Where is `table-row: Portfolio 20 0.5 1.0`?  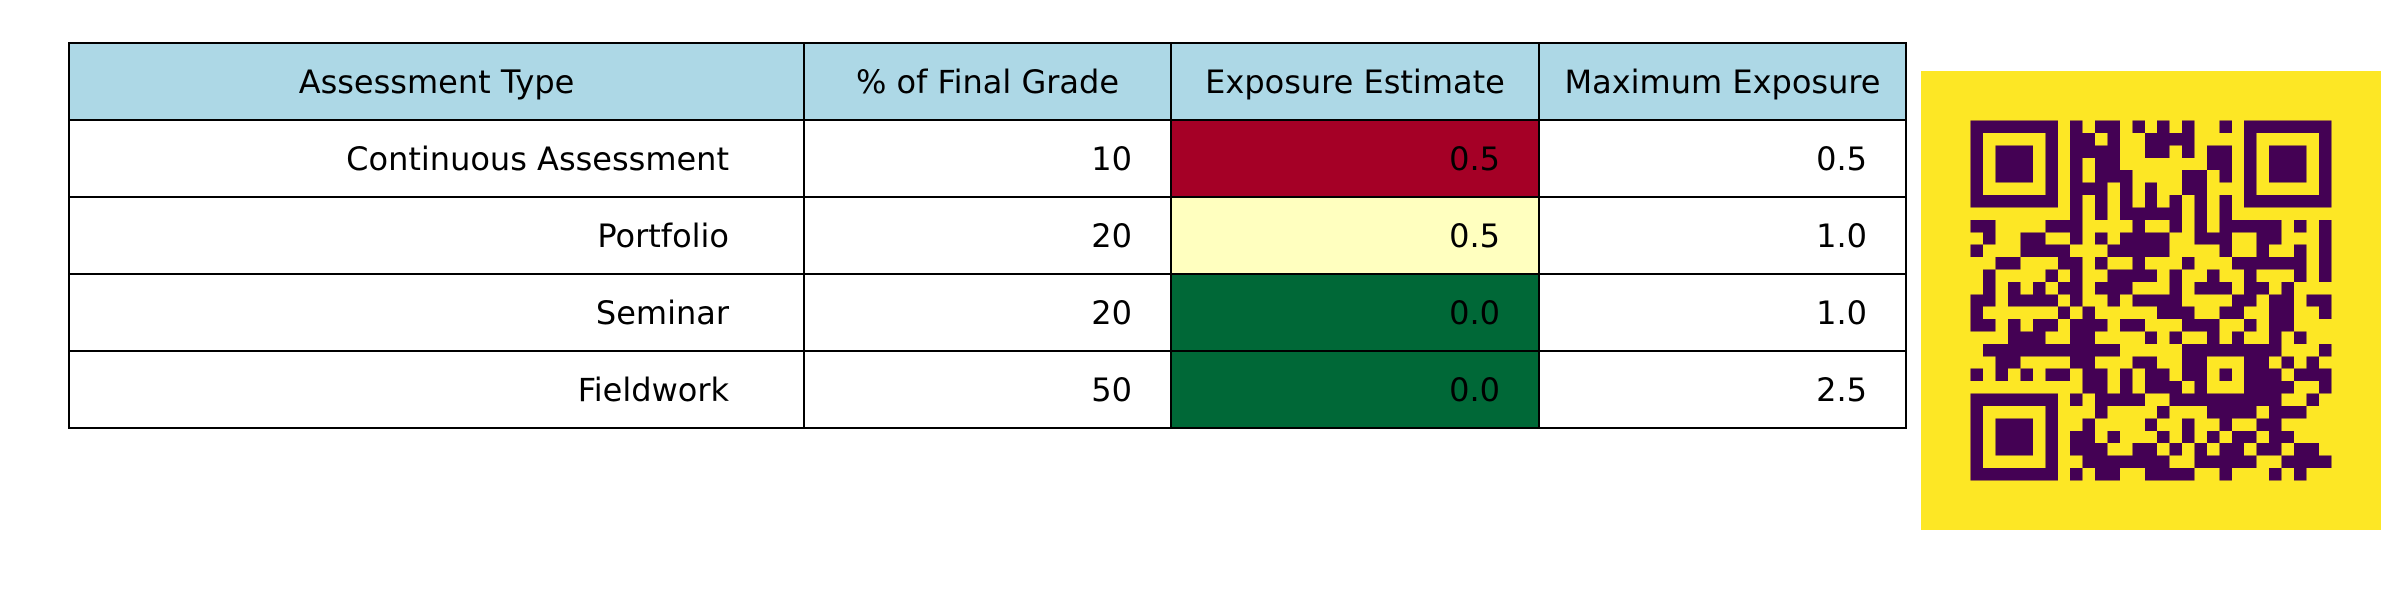 table-row: Portfolio 20 0.5 1.0 is located at coordinates (987, 235).